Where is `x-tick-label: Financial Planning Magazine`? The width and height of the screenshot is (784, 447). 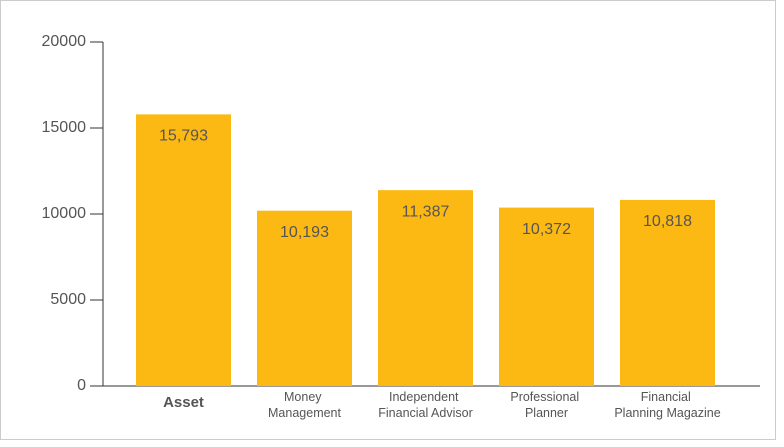 x-tick-label: Financial Planning Magazine is located at coordinates (667, 405).